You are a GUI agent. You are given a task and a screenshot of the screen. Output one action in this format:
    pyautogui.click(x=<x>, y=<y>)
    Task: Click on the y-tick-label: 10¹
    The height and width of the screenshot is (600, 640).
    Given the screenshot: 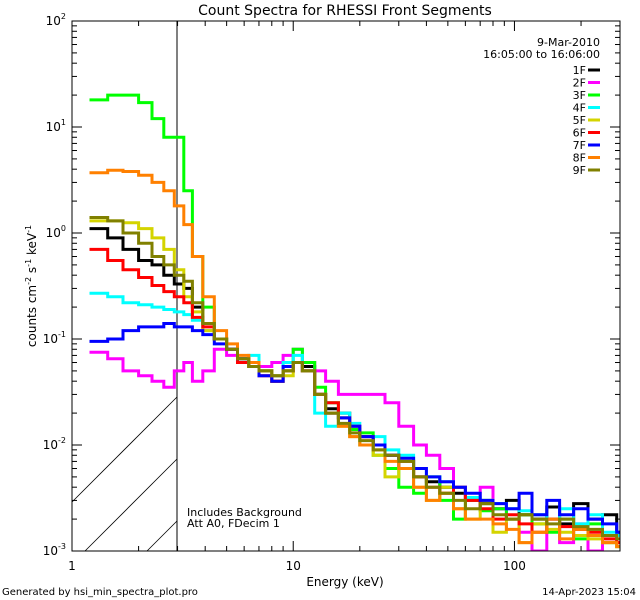 What is the action you would take?
    pyautogui.click(x=56, y=126)
    